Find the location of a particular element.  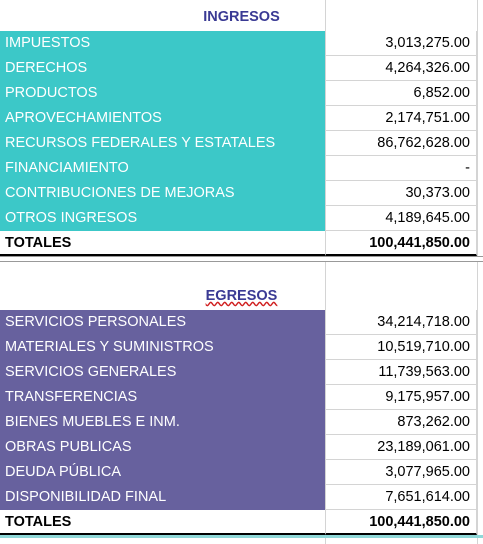

row-label: RECURSOS FEDERALES Y ESTATALES is located at coordinates (162, 143).